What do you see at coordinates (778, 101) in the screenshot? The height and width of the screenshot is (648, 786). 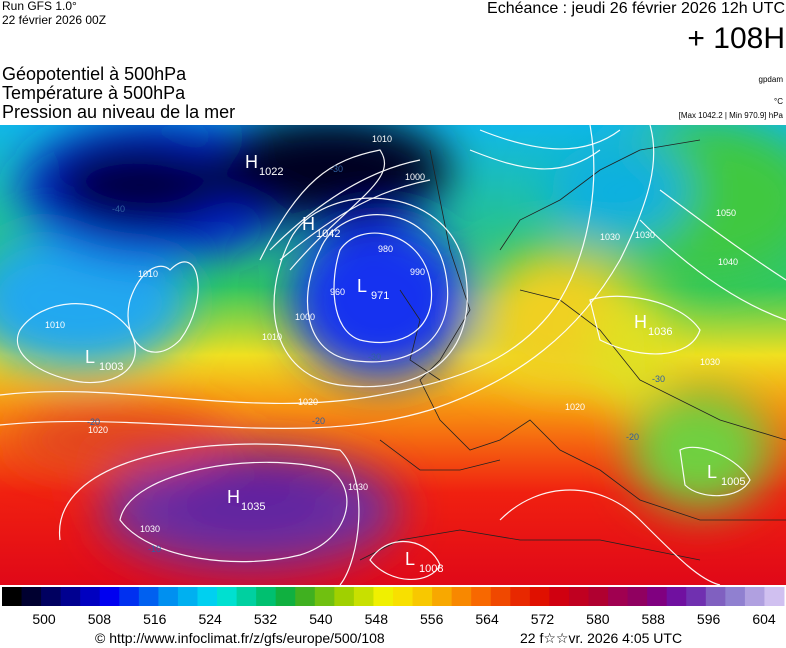 I see `unit-temperature: °C` at bounding box center [778, 101].